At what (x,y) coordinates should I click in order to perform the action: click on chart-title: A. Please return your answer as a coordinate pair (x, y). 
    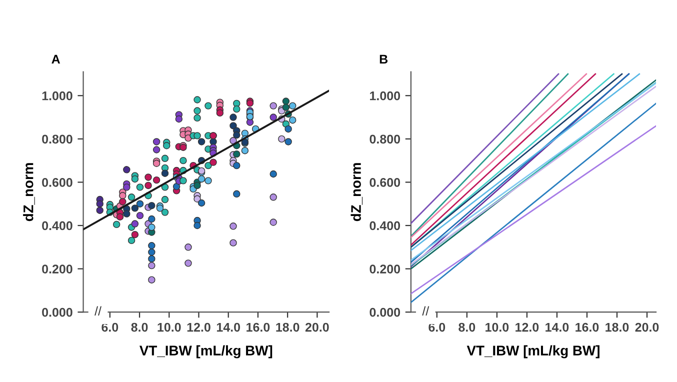
    Looking at the image, I should click on (56, 59).